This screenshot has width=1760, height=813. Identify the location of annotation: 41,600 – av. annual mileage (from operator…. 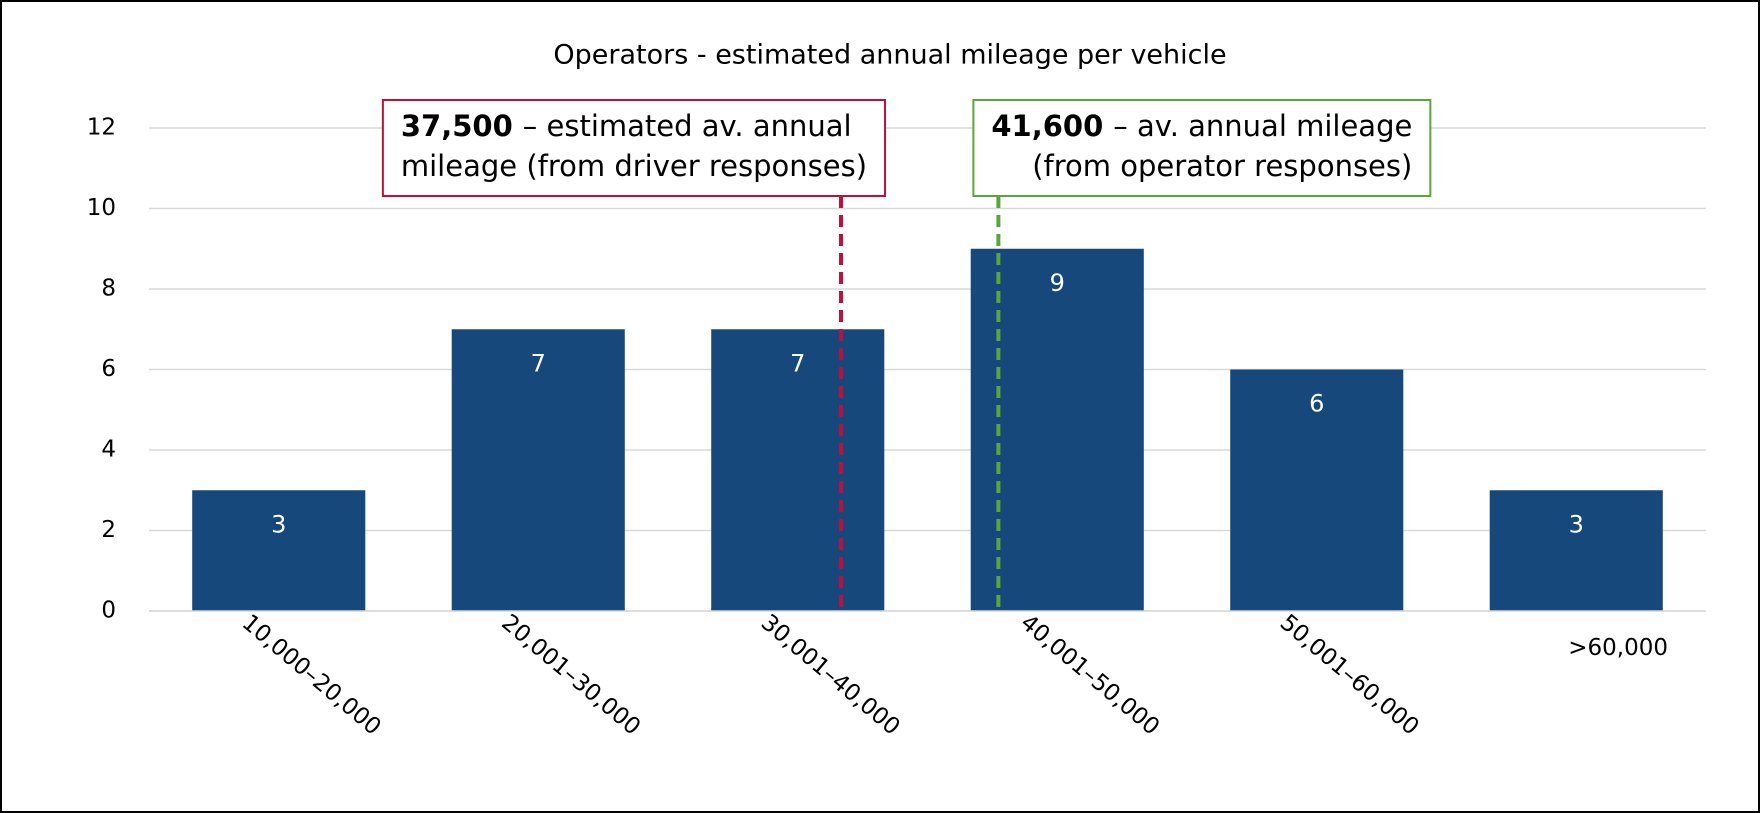
(1202, 148).